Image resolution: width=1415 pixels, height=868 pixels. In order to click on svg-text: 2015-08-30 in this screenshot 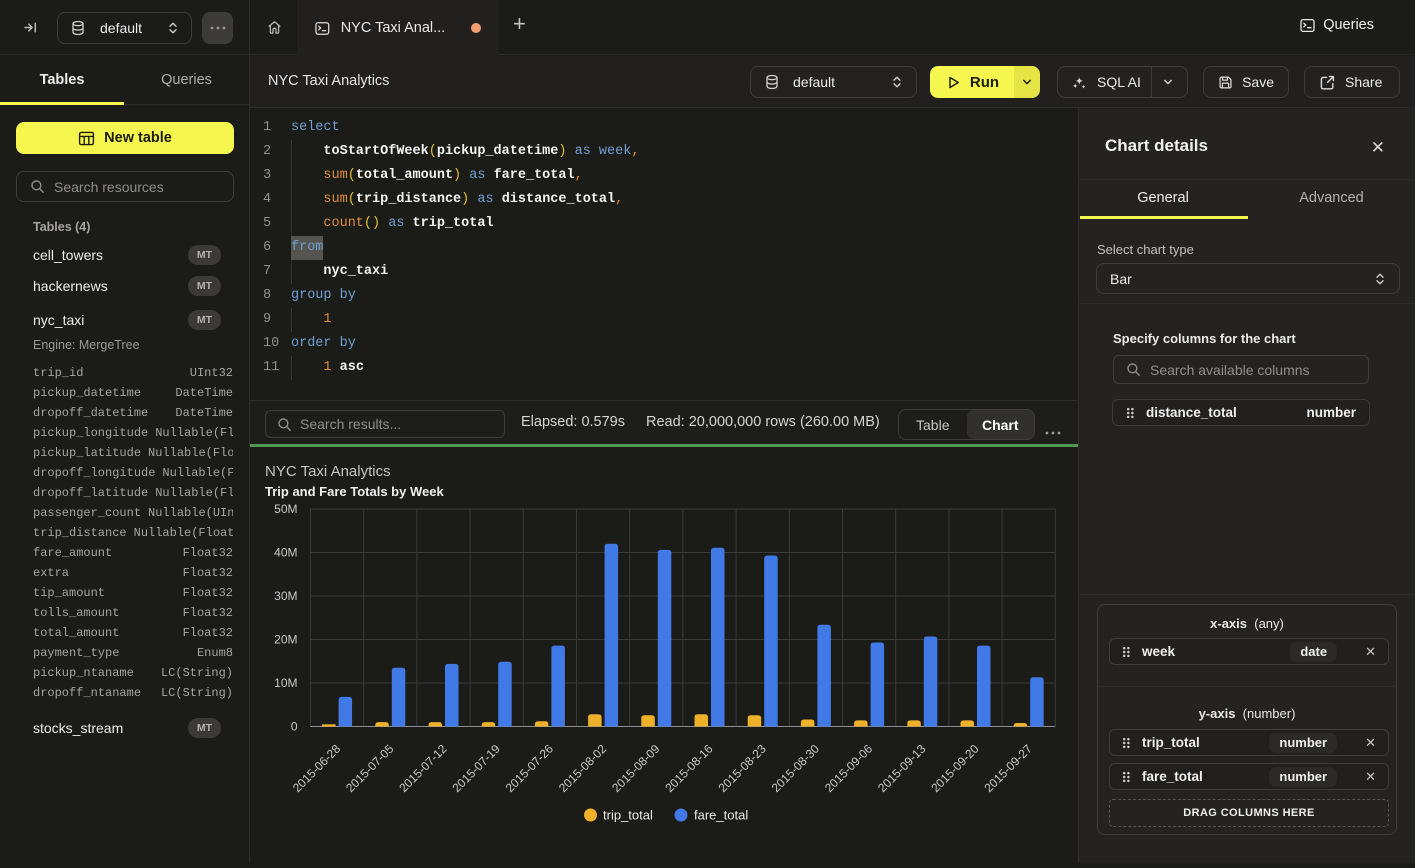, I will do `click(796, 768)`.